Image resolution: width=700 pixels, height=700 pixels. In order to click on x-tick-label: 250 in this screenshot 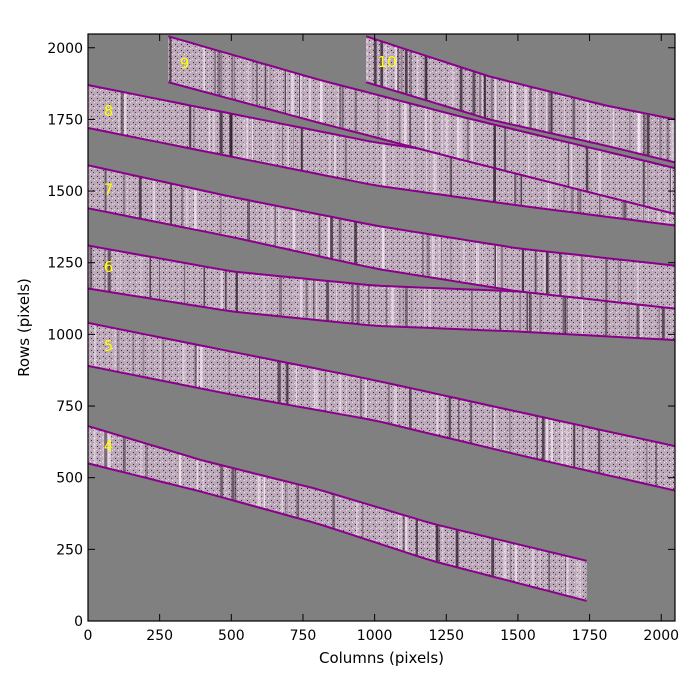, I will do `click(159, 636)`.